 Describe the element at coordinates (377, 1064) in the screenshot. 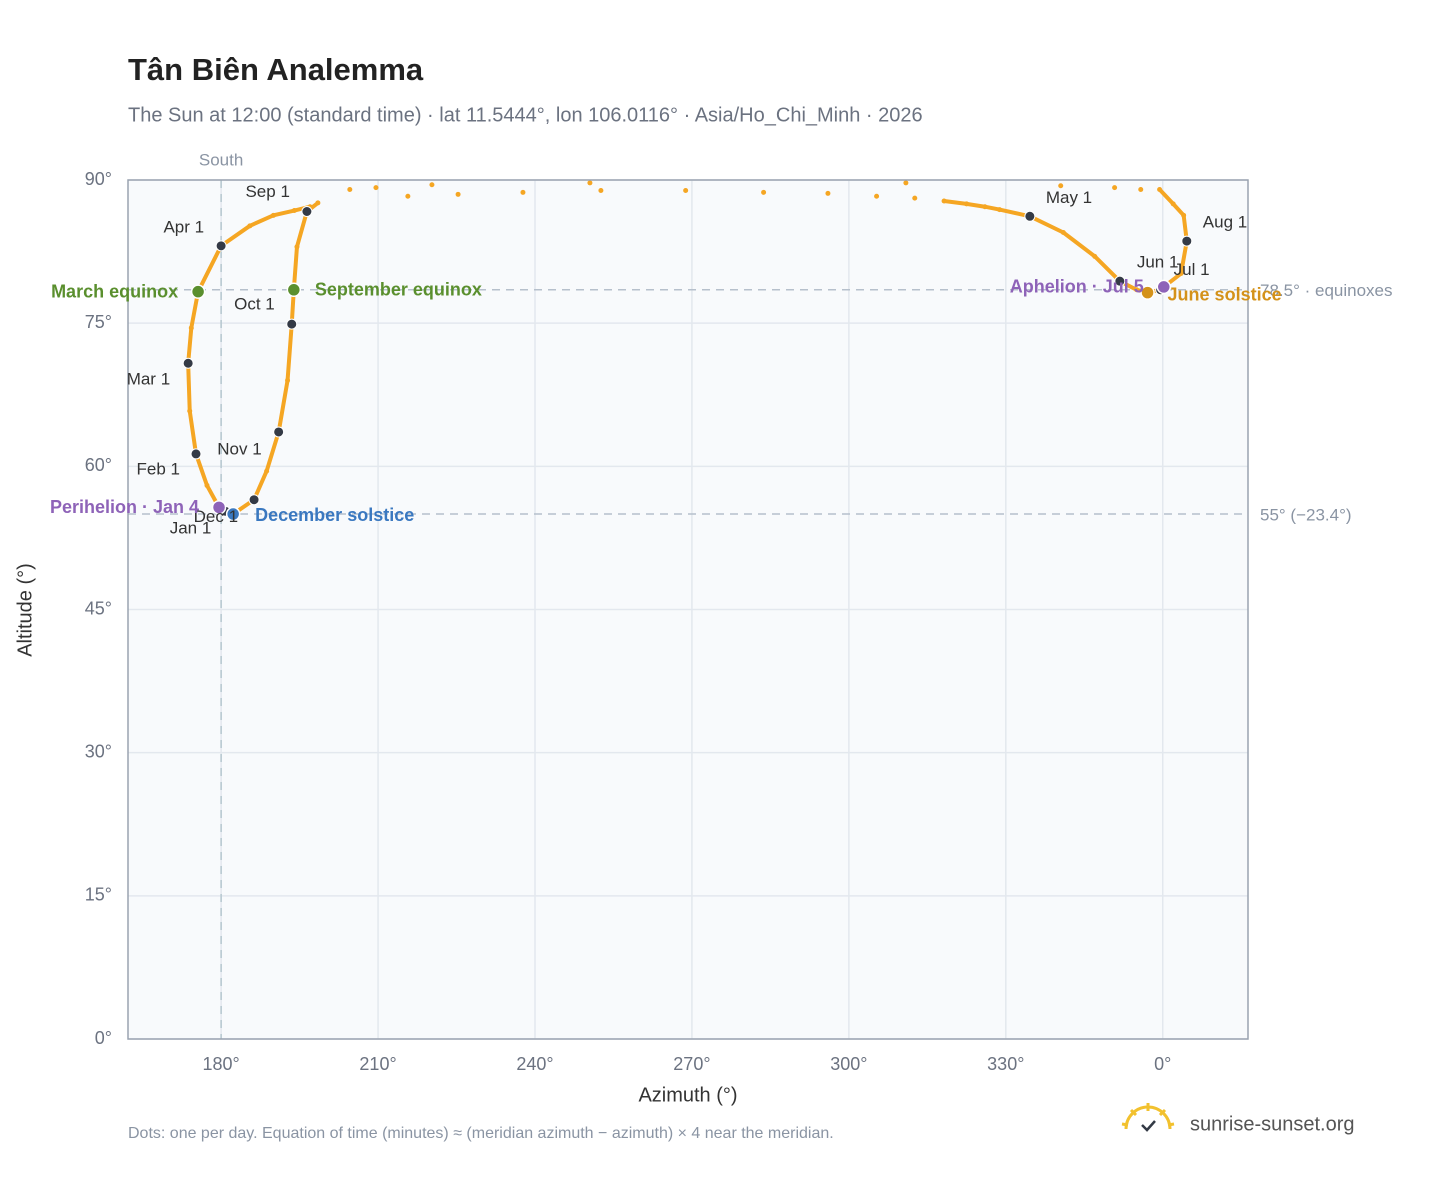

I see `x-tick-label: 210°` at that location.